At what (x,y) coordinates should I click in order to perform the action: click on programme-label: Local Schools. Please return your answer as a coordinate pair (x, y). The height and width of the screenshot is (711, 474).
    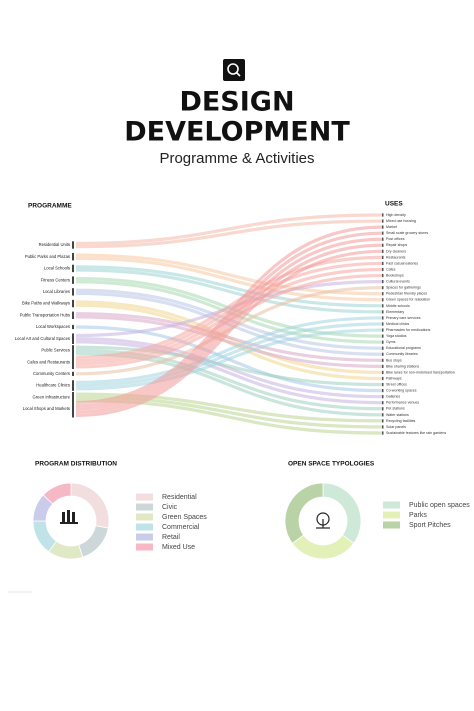
    Looking at the image, I should click on (57, 268).